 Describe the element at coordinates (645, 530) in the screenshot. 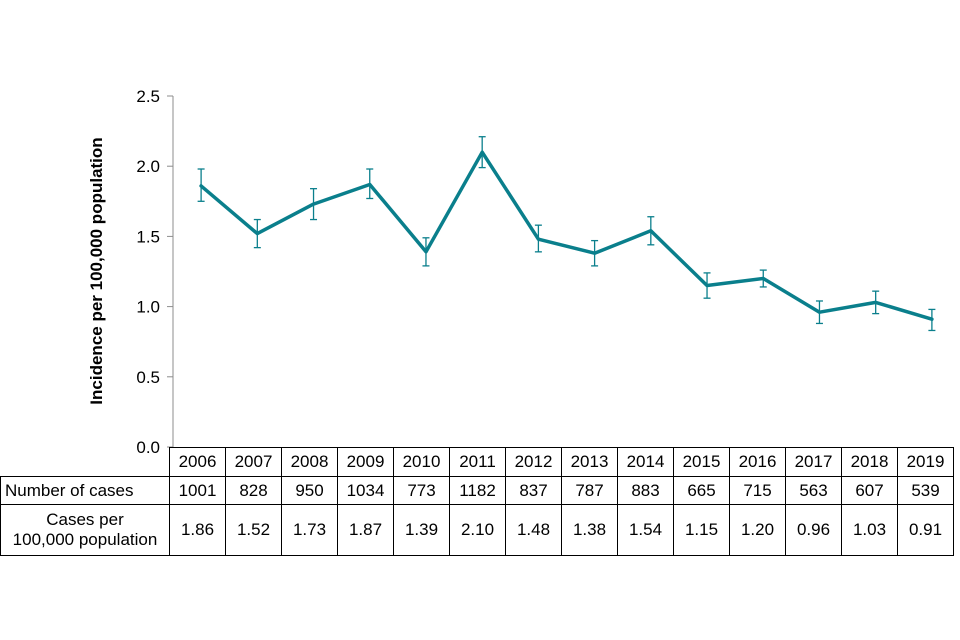

I see `rate-cell: 1.54` at that location.